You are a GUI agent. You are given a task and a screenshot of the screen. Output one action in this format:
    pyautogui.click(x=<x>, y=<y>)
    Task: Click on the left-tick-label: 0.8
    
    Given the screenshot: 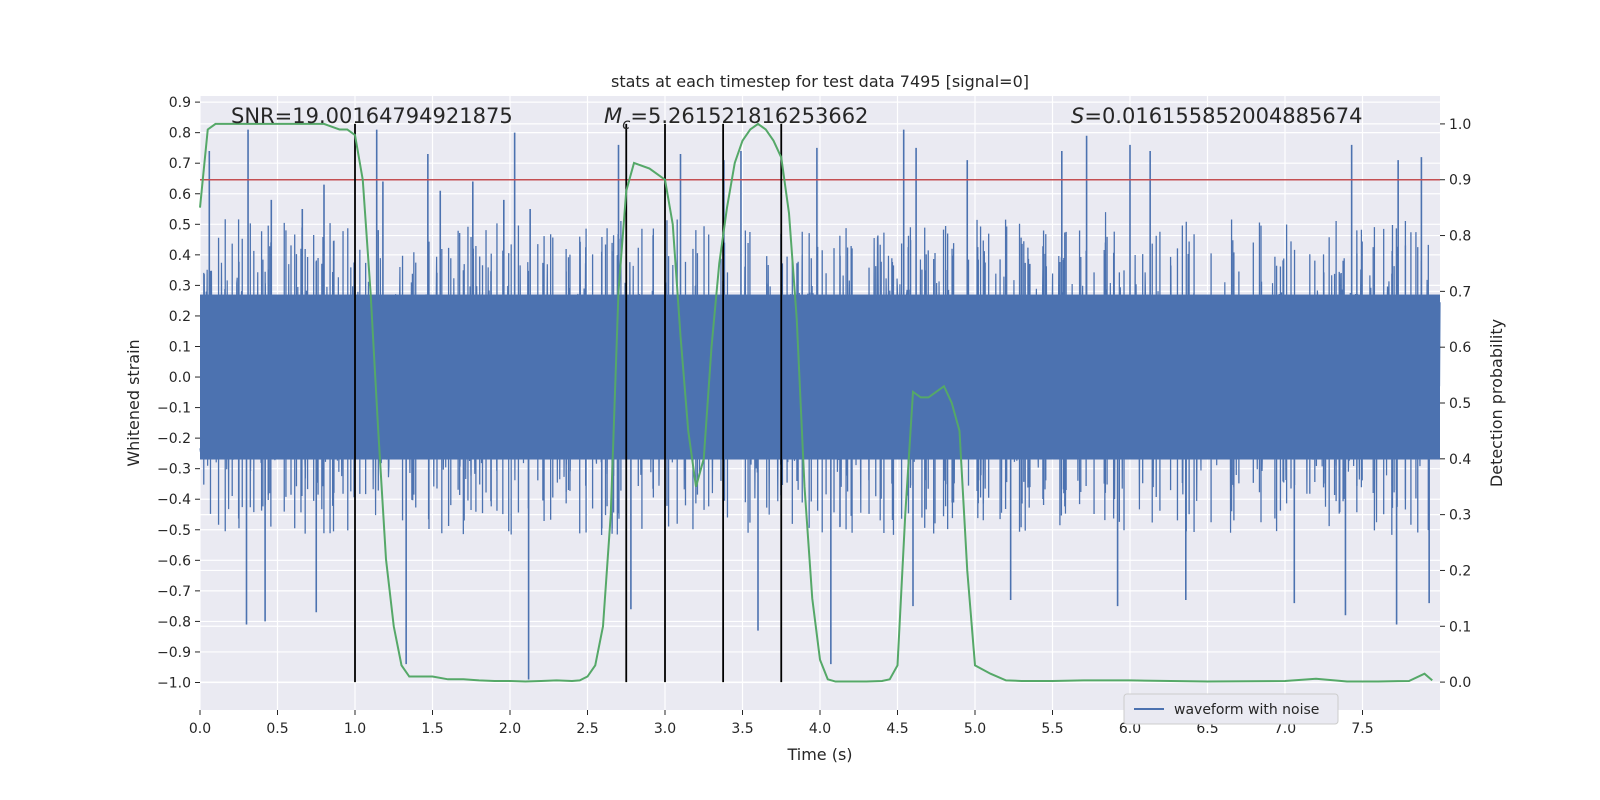 What is the action you would take?
    pyautogui.click(x=180, y=134)
    